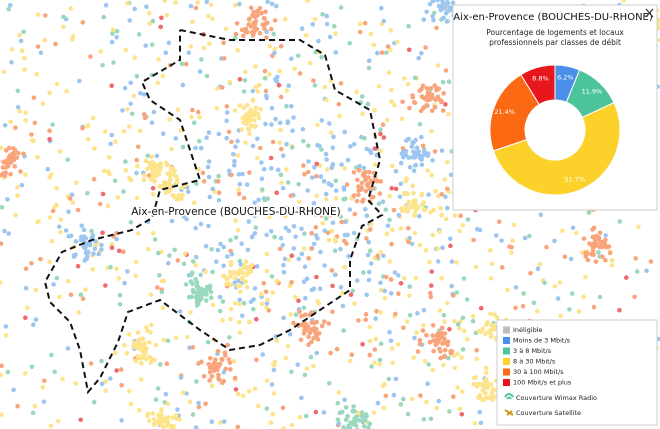 This screenshot has width=660, height=429. Describe the element at coordinates (649, 13) in the screenshot. I see `close-button` at that location.